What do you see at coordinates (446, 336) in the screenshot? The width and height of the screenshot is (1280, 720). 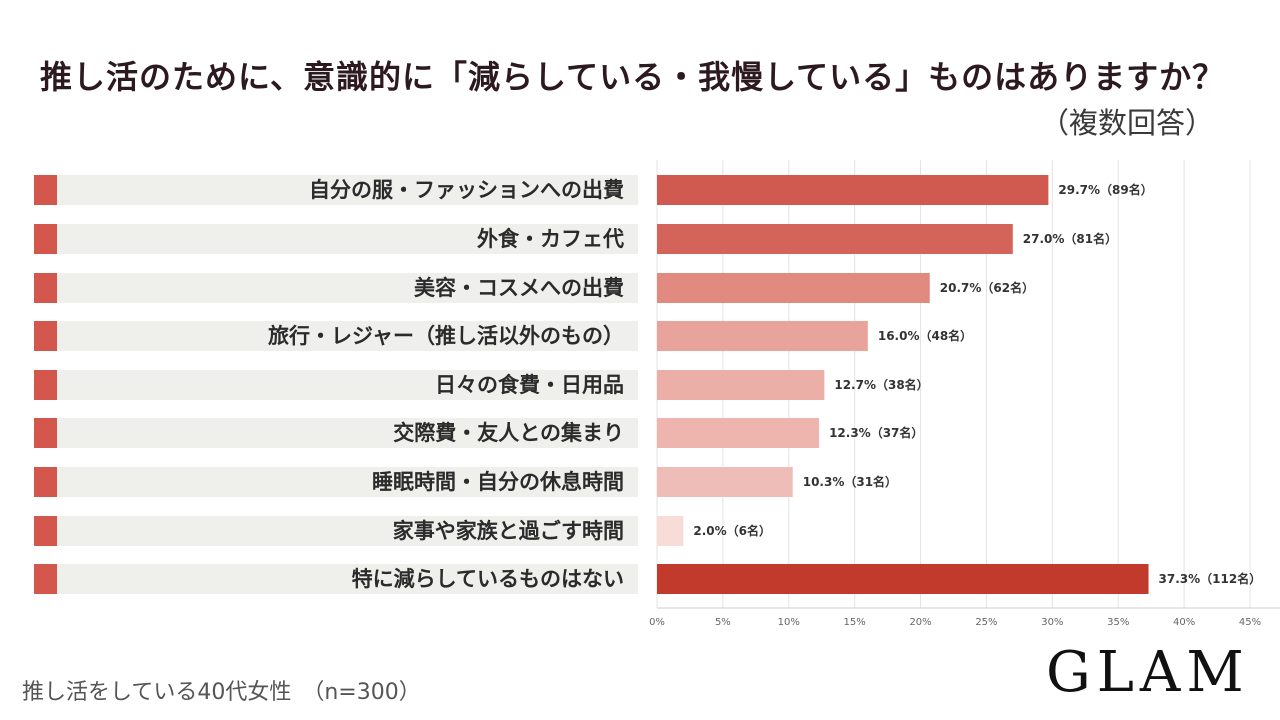 I see `category-label: 旅行・レジャー（推し活以外のもの）` at bounding box center [446, 336].